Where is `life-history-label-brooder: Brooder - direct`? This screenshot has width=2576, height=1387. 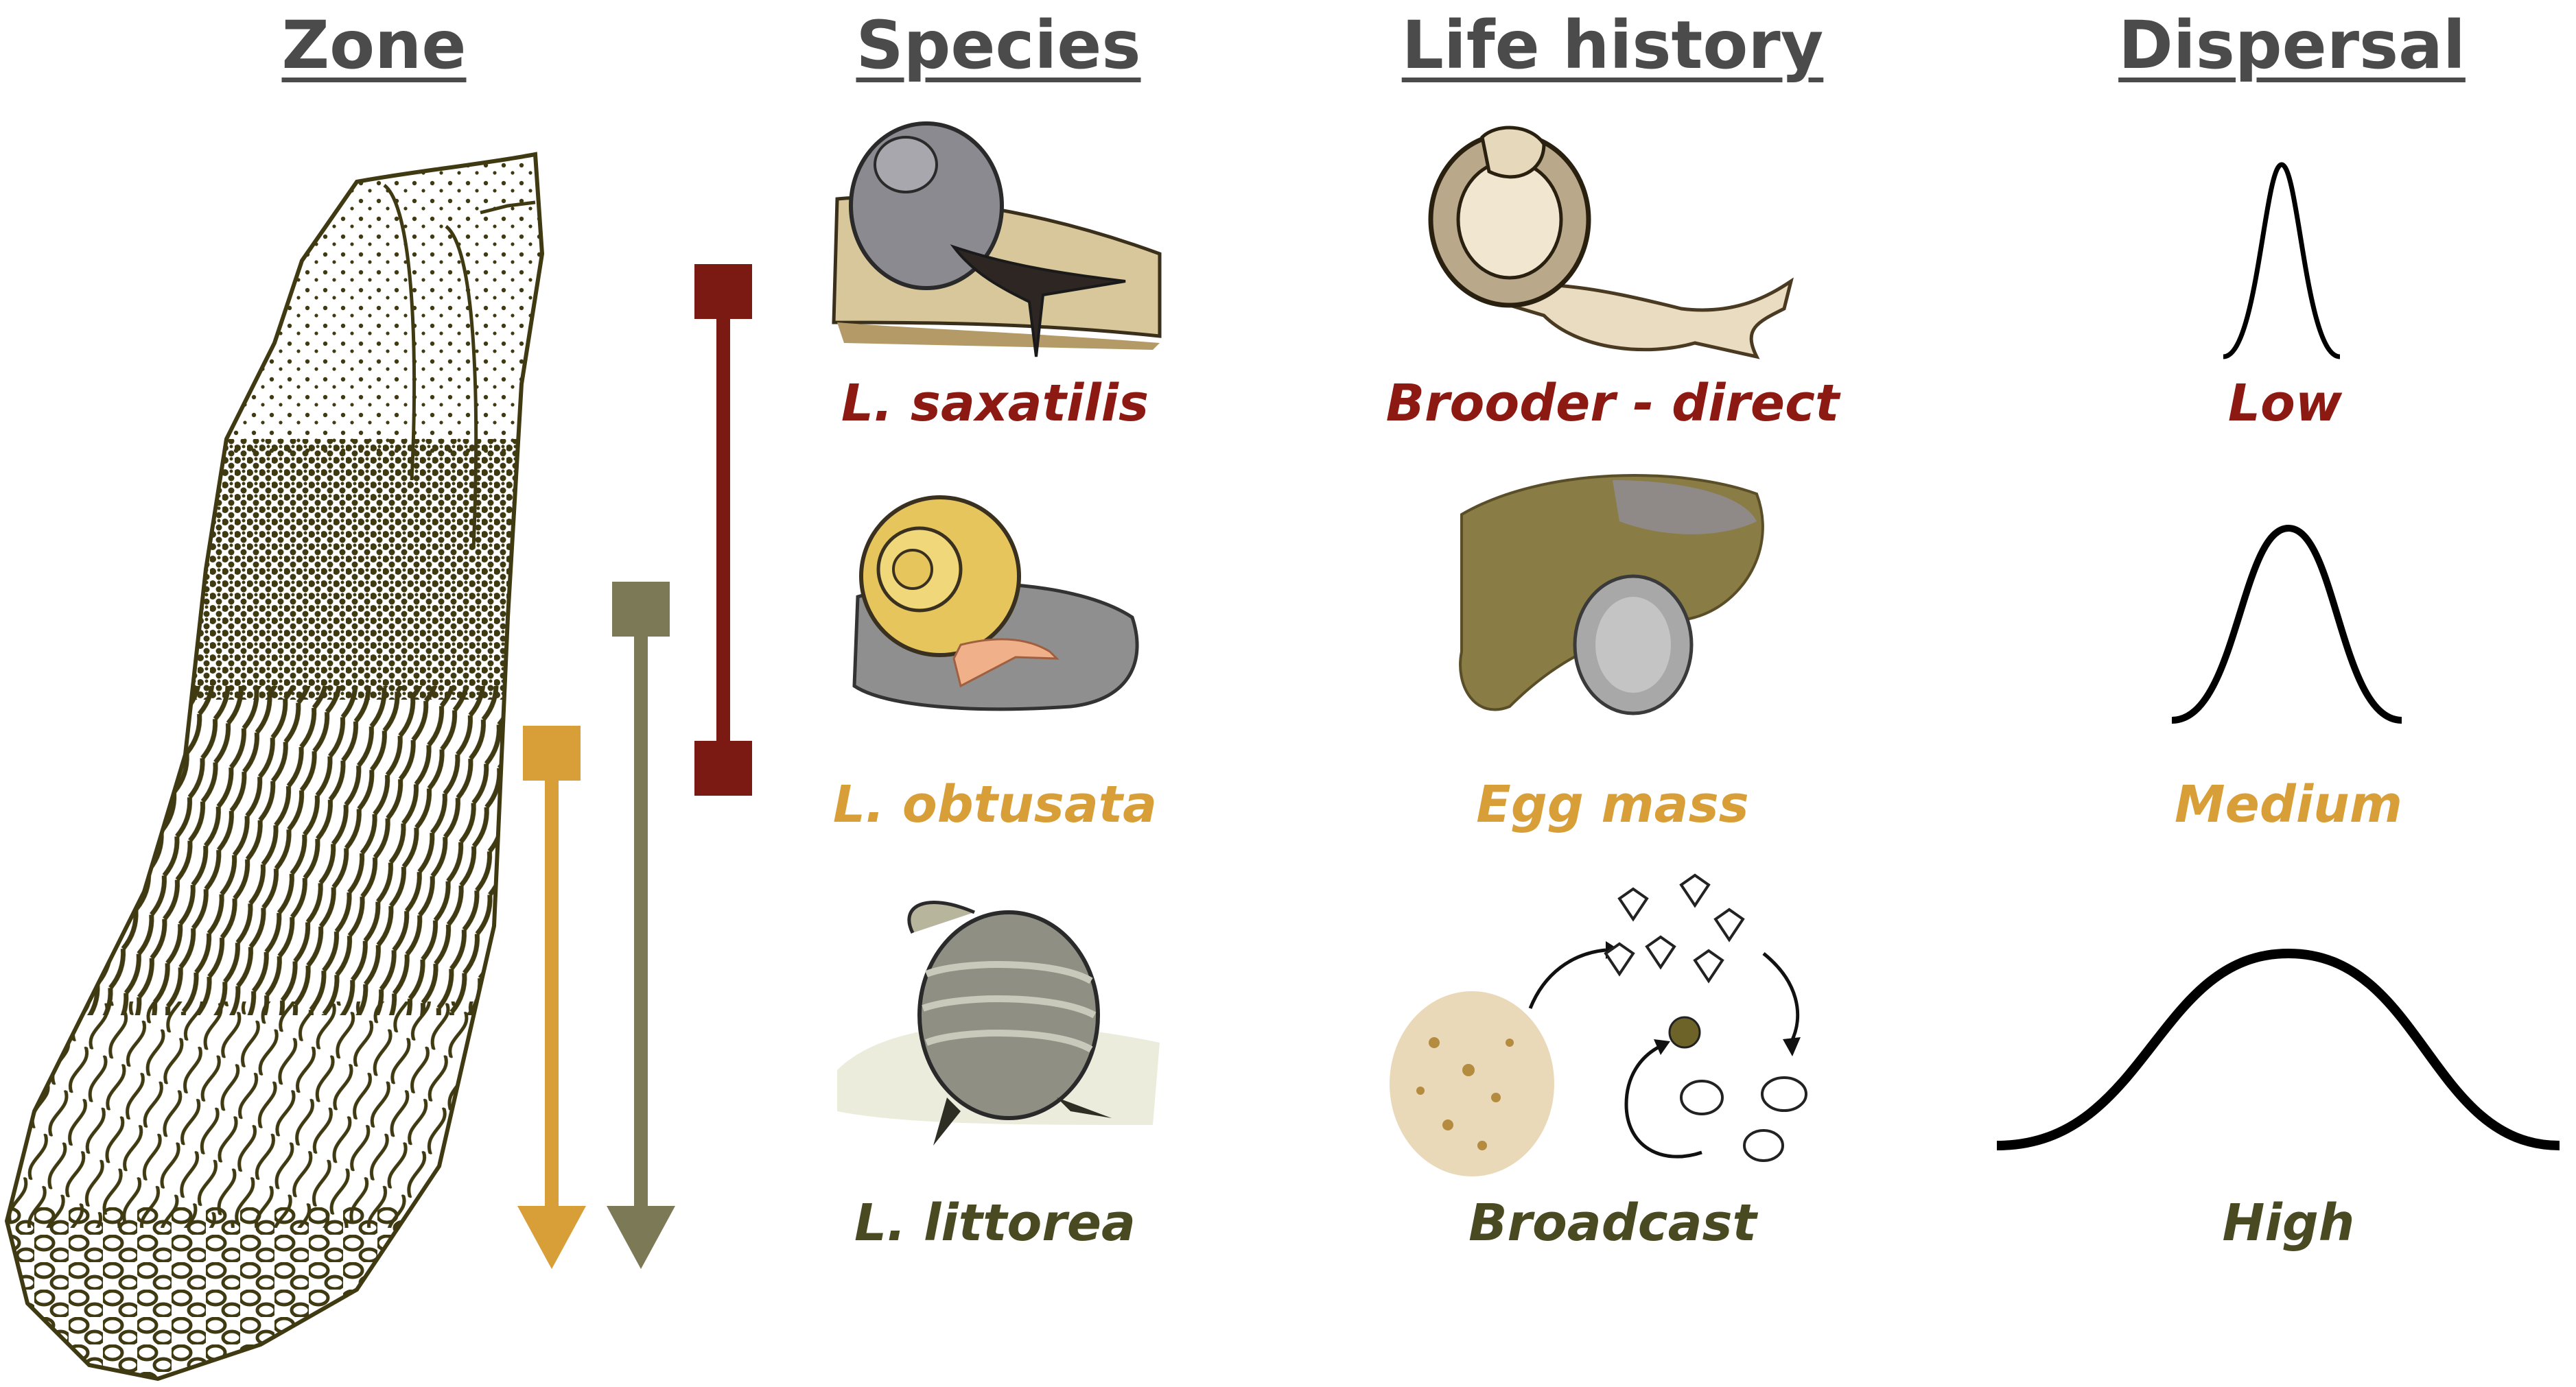 life-history-label-brooder: Brooder - direct is located at coordinates (1612, 404).